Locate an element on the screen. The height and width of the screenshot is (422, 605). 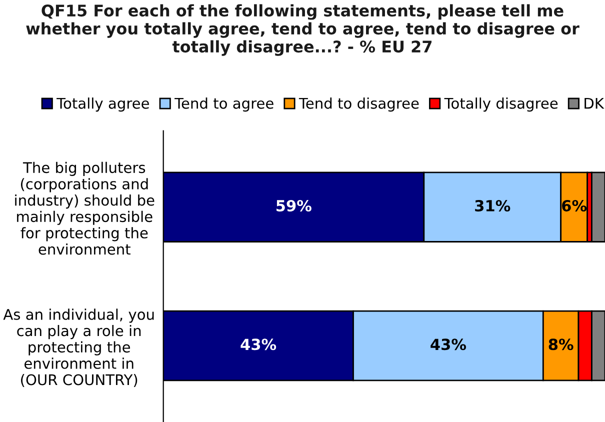
legend-label: Tend to agree is located at coordinates (224, 105).